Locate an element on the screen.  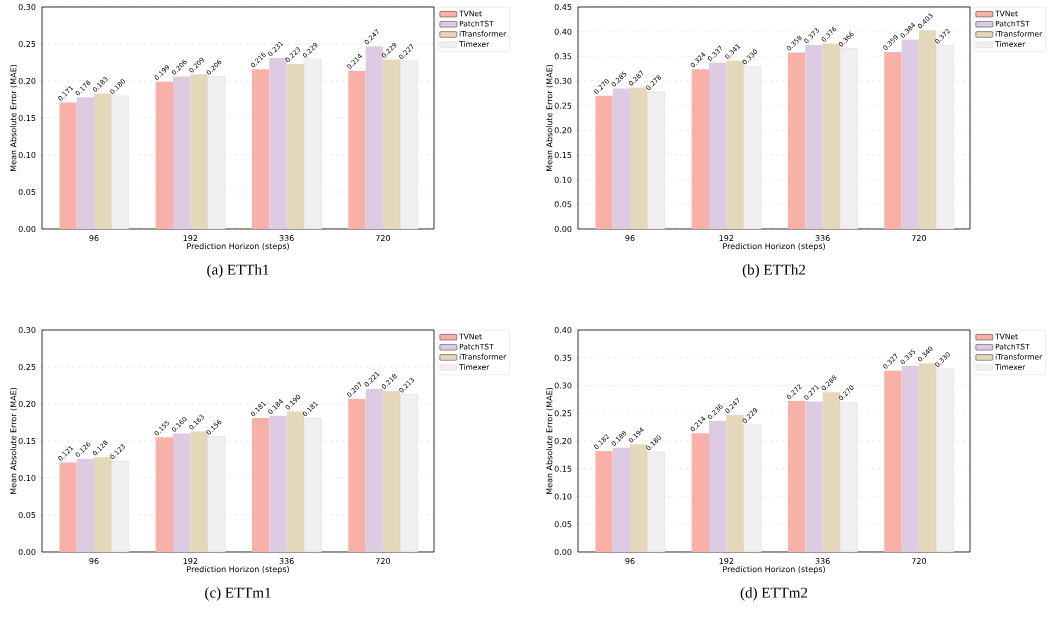
y-tick-label: 0.45 is located at coordinates (563, 7).